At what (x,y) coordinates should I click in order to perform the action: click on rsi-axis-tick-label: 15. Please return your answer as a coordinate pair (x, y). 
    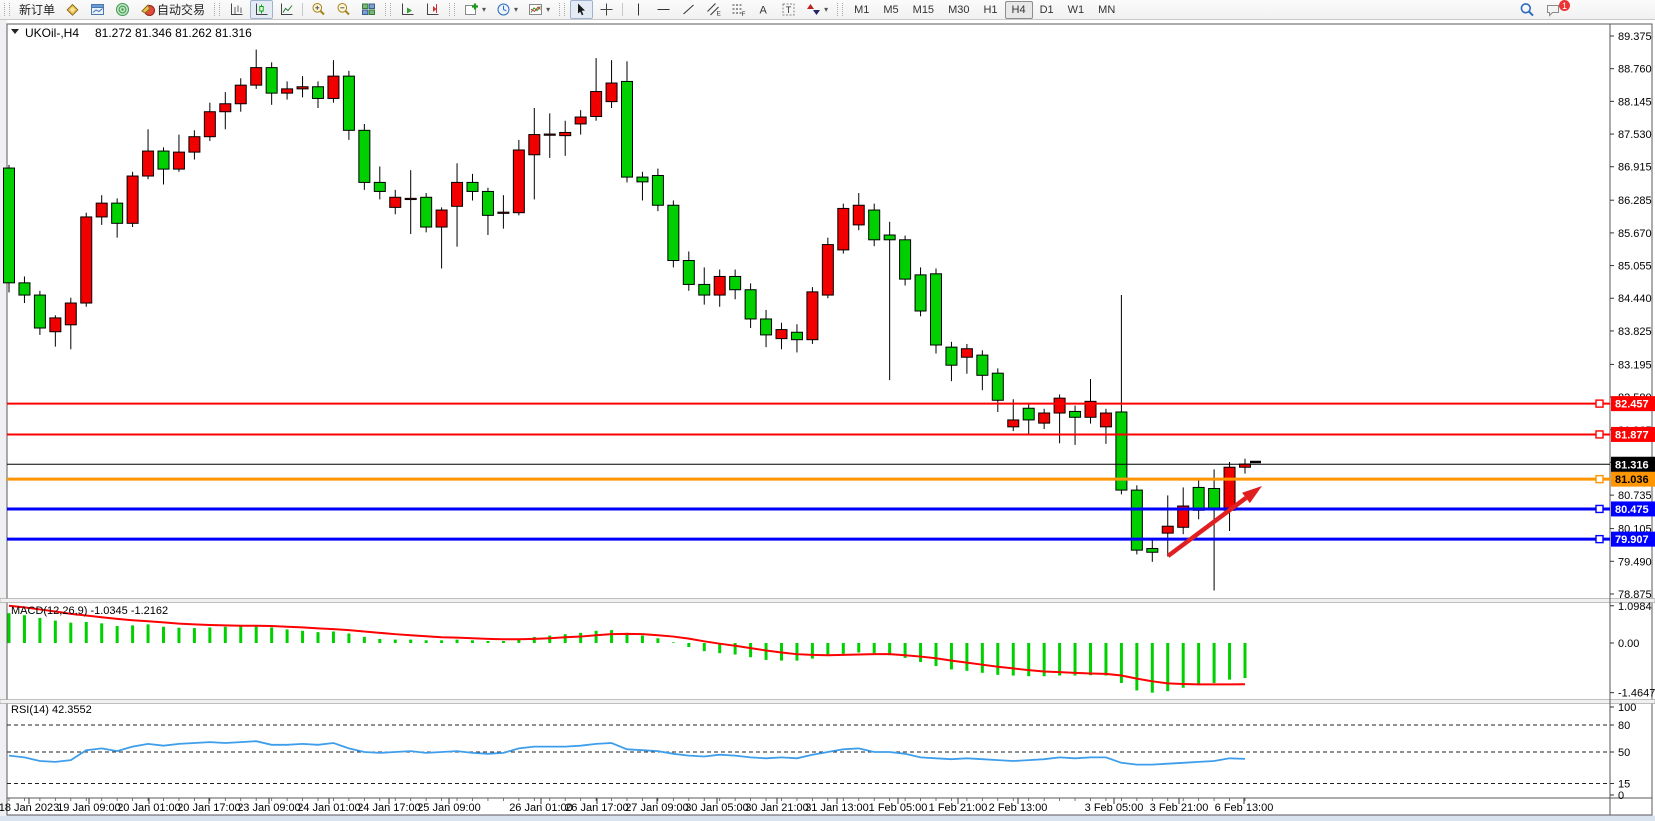
    Looking at the image, I should click on (1624, 785).